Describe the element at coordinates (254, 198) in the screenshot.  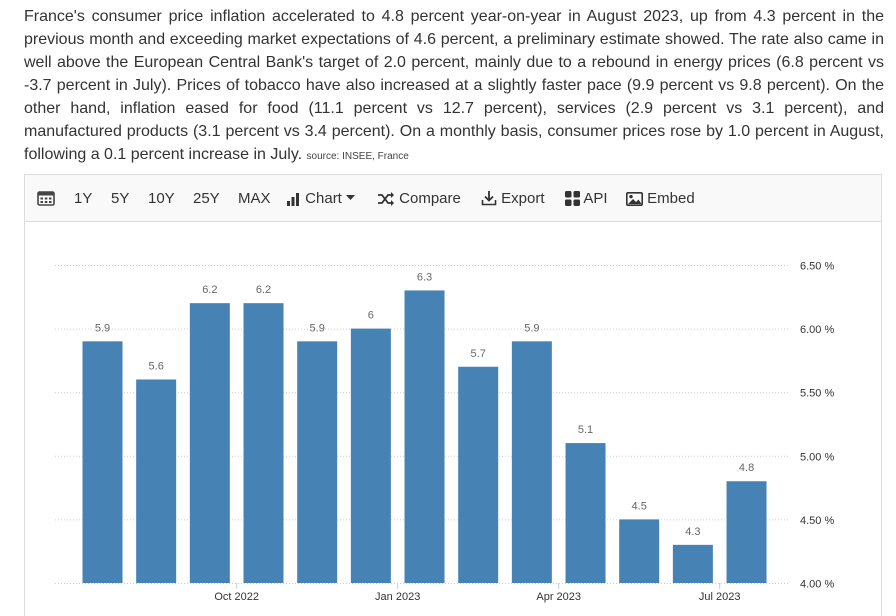
I see `range-max-button: MAX` at that location.